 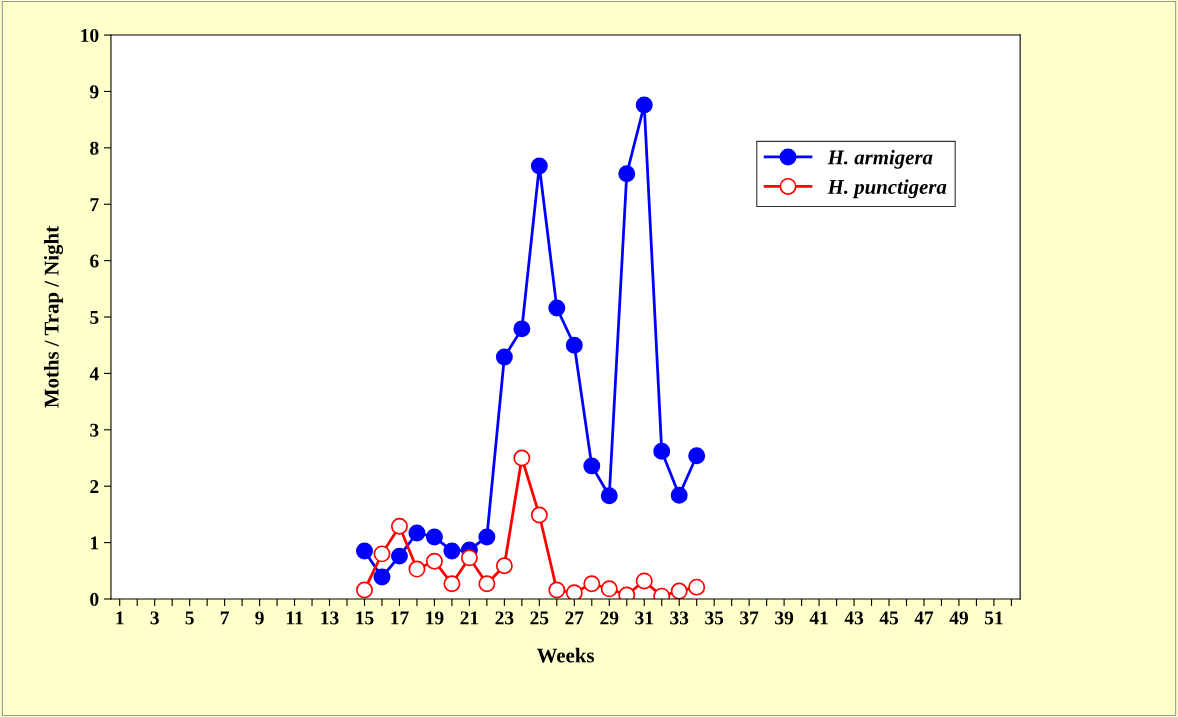 What do you see at coordinates (924, 618) in the screenshot?
I see `x-tick-label: 47` at bounding box center [924, 618].